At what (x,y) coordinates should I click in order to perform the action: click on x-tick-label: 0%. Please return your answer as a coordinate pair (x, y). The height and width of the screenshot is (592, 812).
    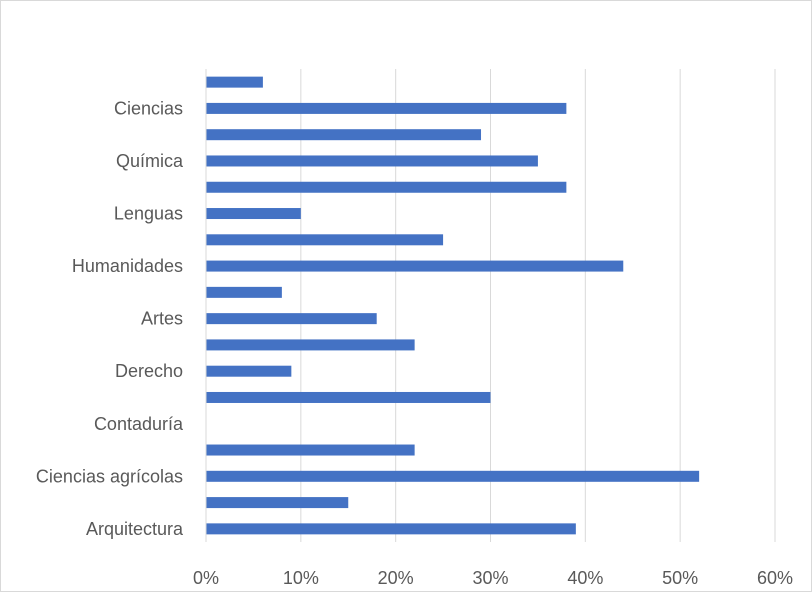
    Looking at the image, I should click on (206, 578).